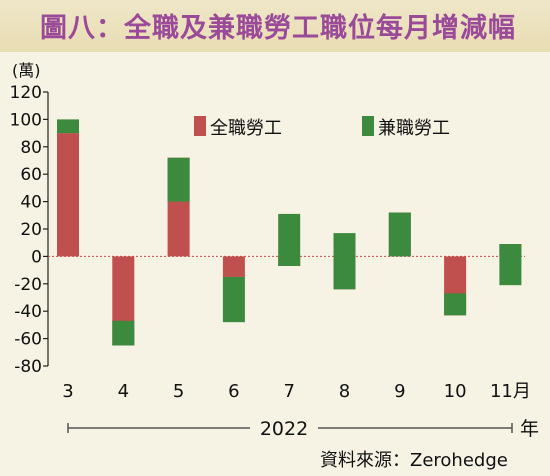  I want to click on y-tick-label: -20, so click(28, 285).